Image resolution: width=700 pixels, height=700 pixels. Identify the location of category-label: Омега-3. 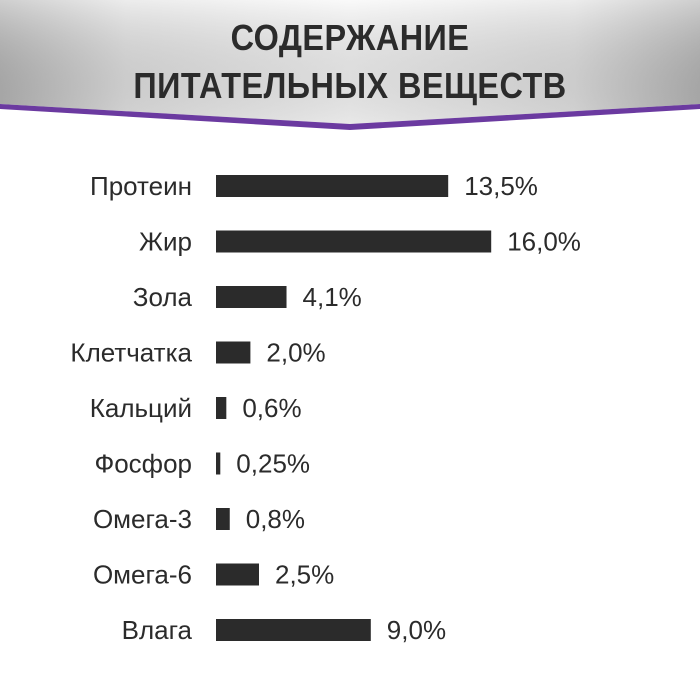
(142, 519).